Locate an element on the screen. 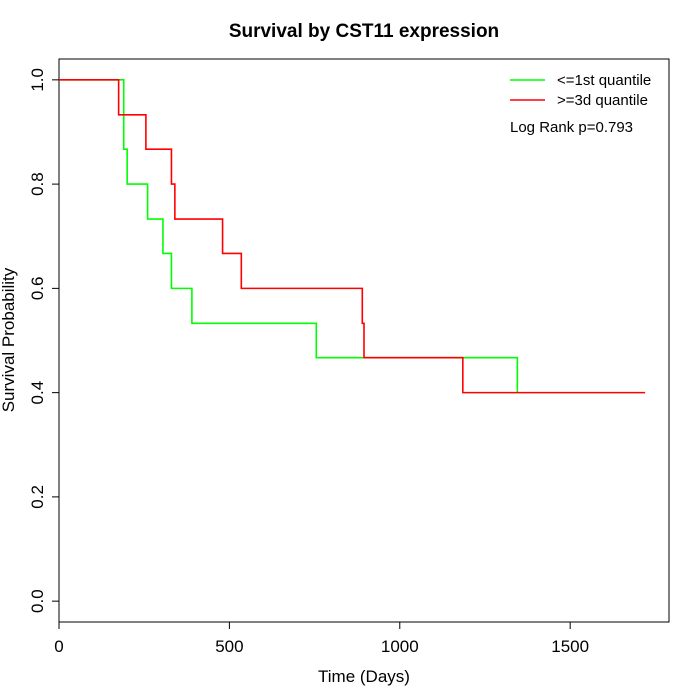 The height and width of the screenshot is (700, 700). legend-label: >=3d quantile is located at coordinates (602, 100).